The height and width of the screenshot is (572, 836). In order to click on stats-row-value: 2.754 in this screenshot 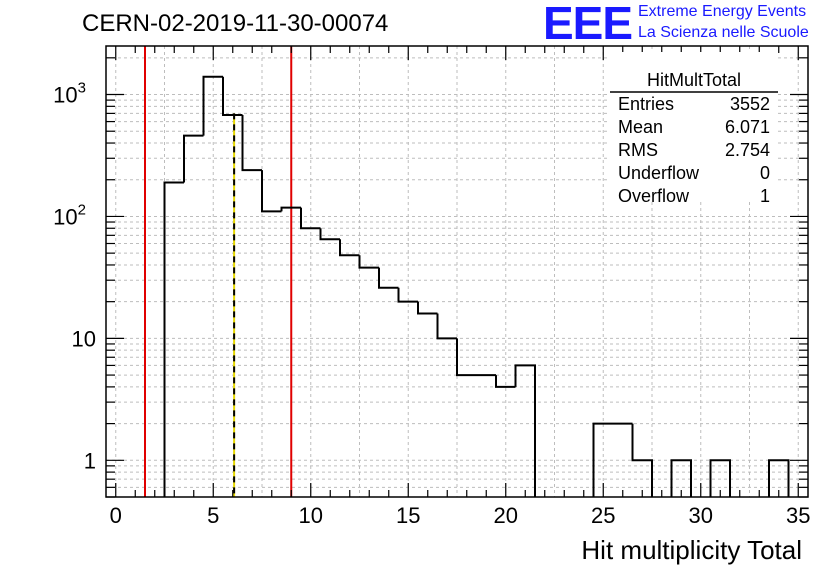, I will do `click(747, 150)`.